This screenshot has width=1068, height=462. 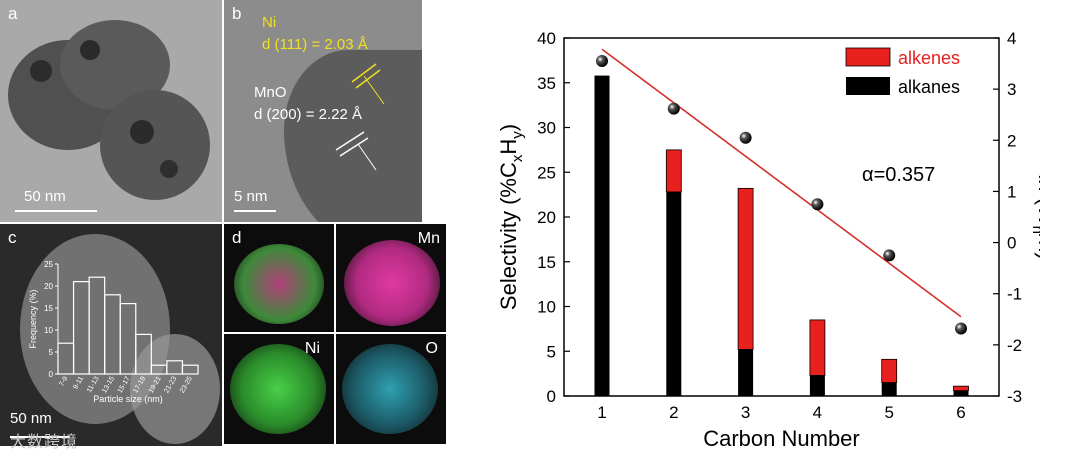 What do you see at coordinates (517, 135) in the screenshot?
I see `label-subscript: y` at bounding box center [517, 135].